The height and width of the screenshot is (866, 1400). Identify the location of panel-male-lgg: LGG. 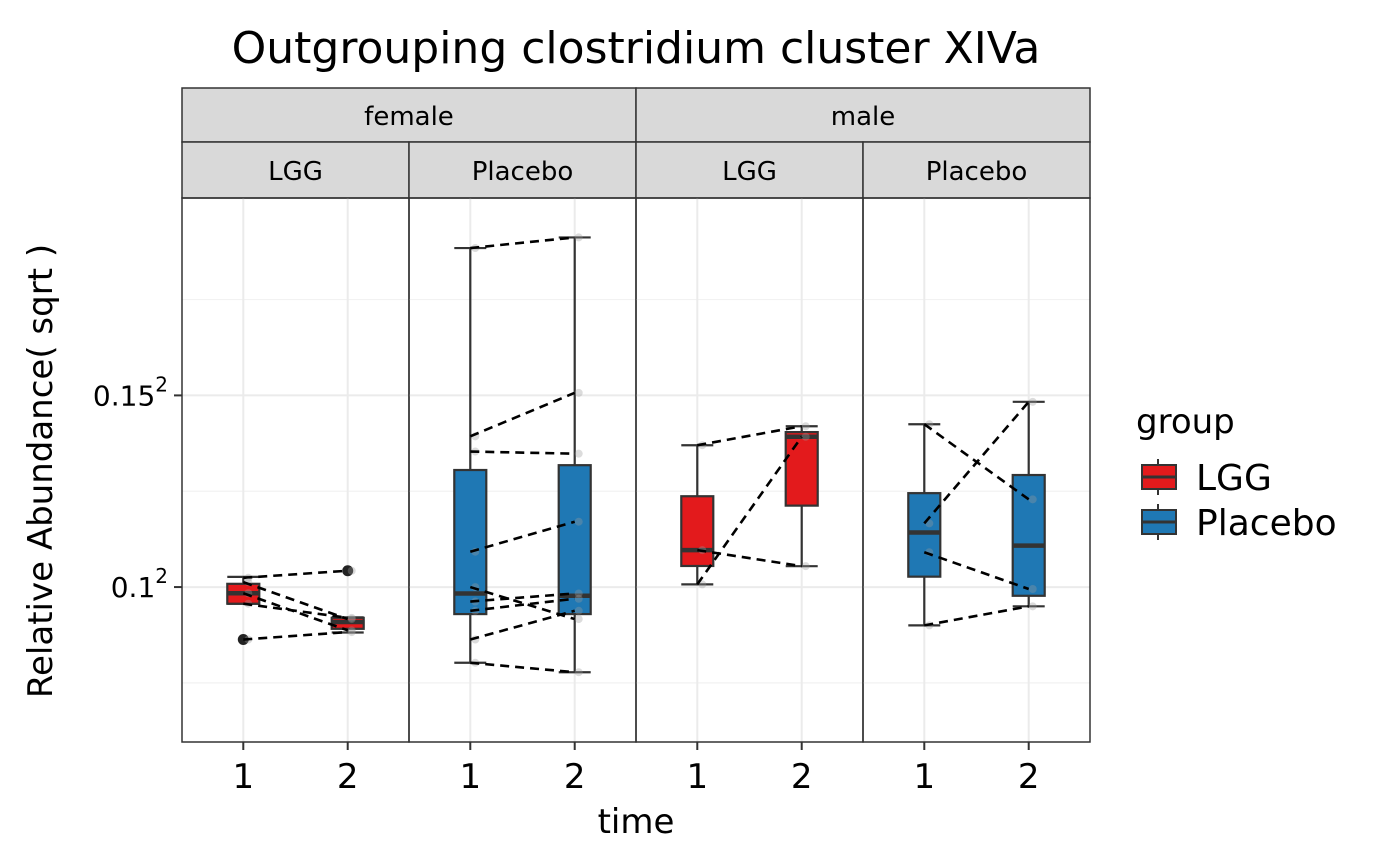
(749, 442).